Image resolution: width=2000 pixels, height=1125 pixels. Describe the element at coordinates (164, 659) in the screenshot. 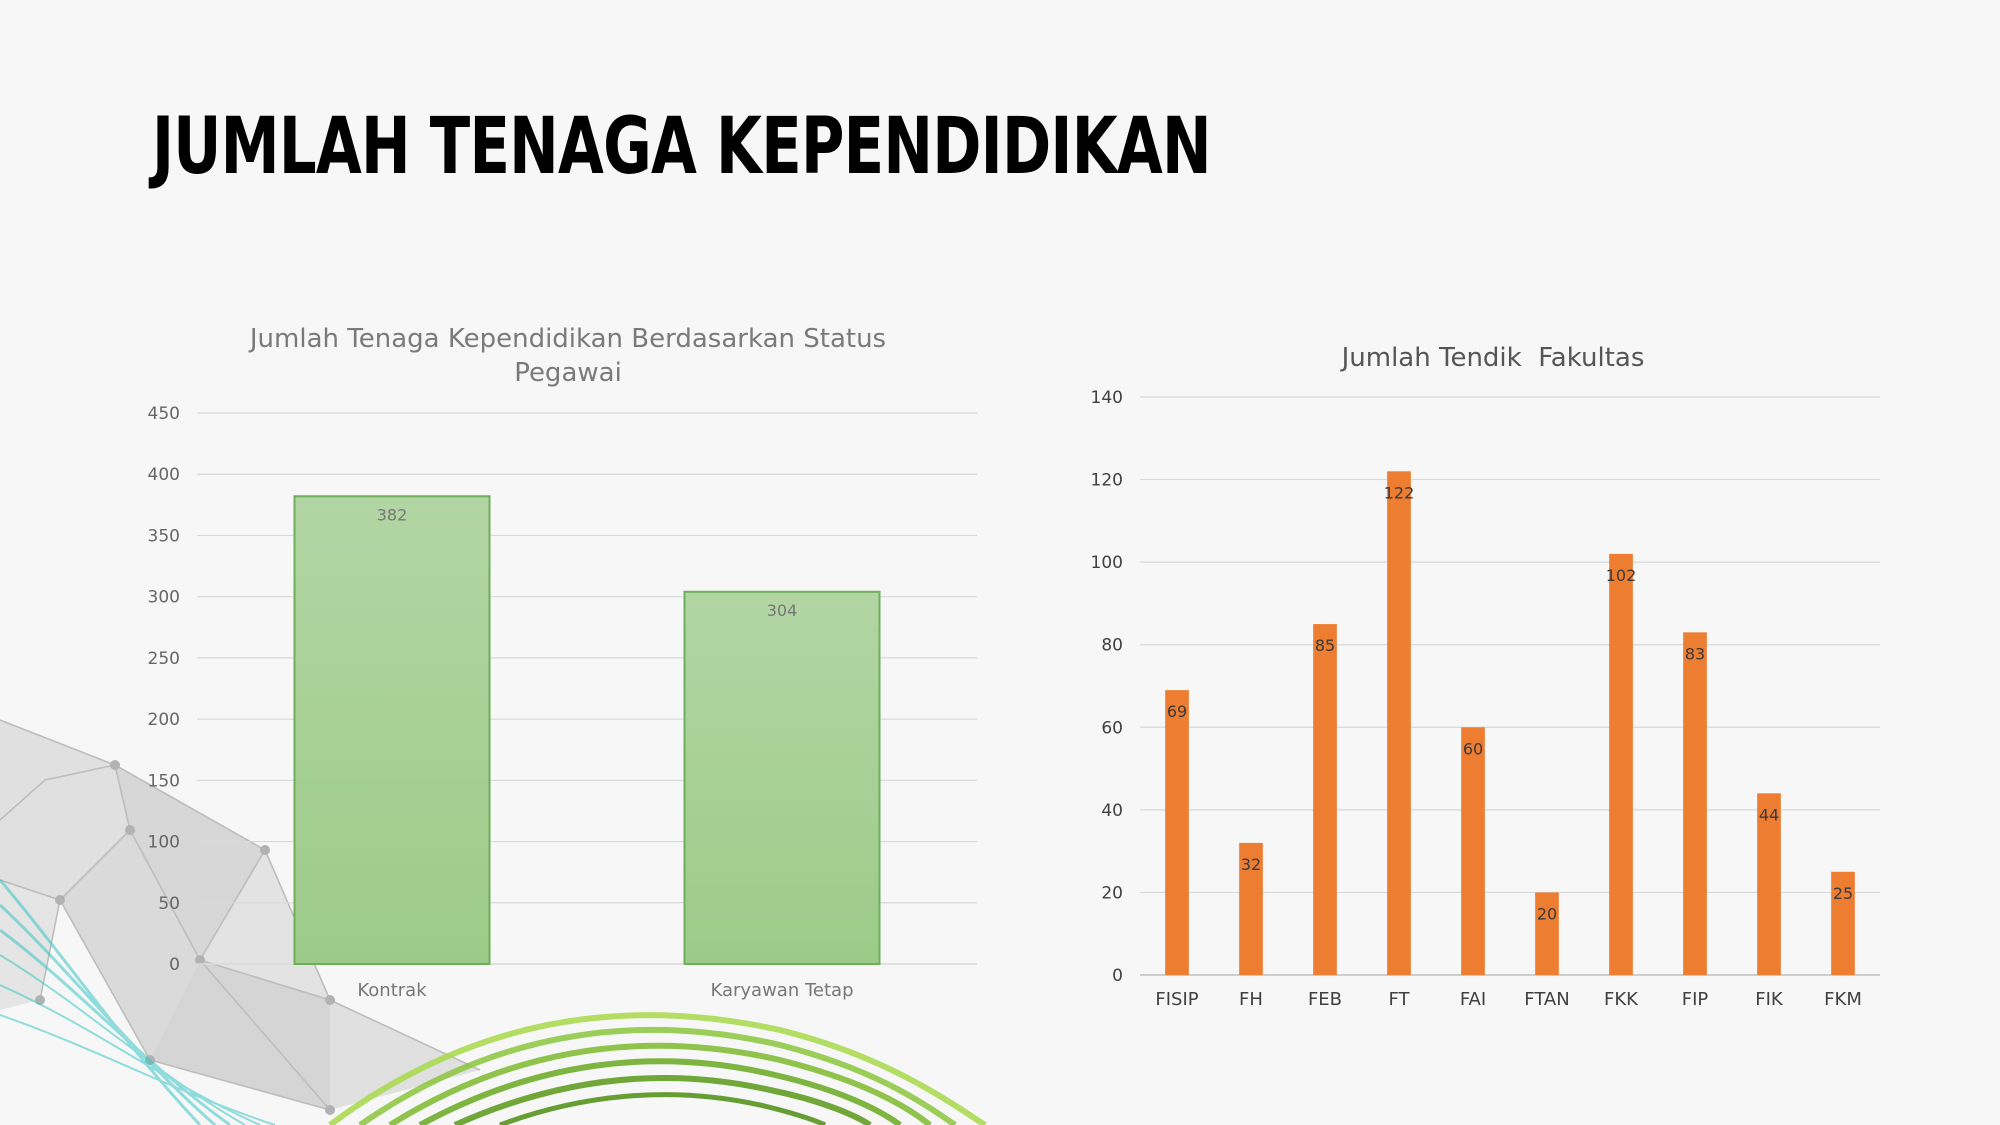

I see `chart1-ytick-label: 250` at that location.